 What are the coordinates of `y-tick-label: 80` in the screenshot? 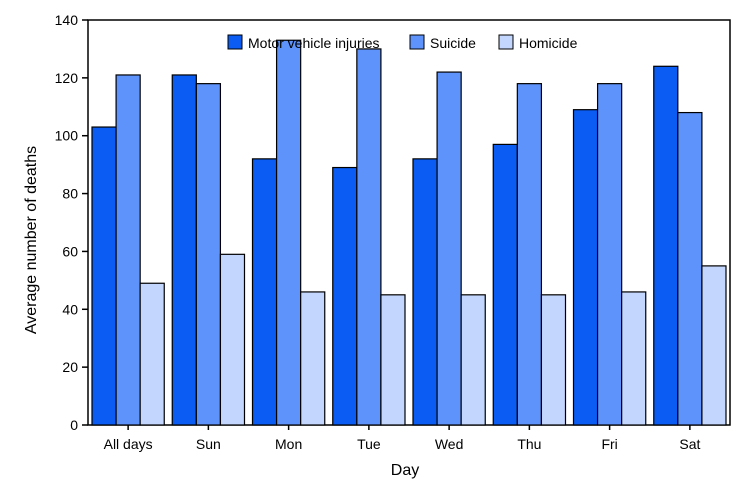 It's located at (70, 194).